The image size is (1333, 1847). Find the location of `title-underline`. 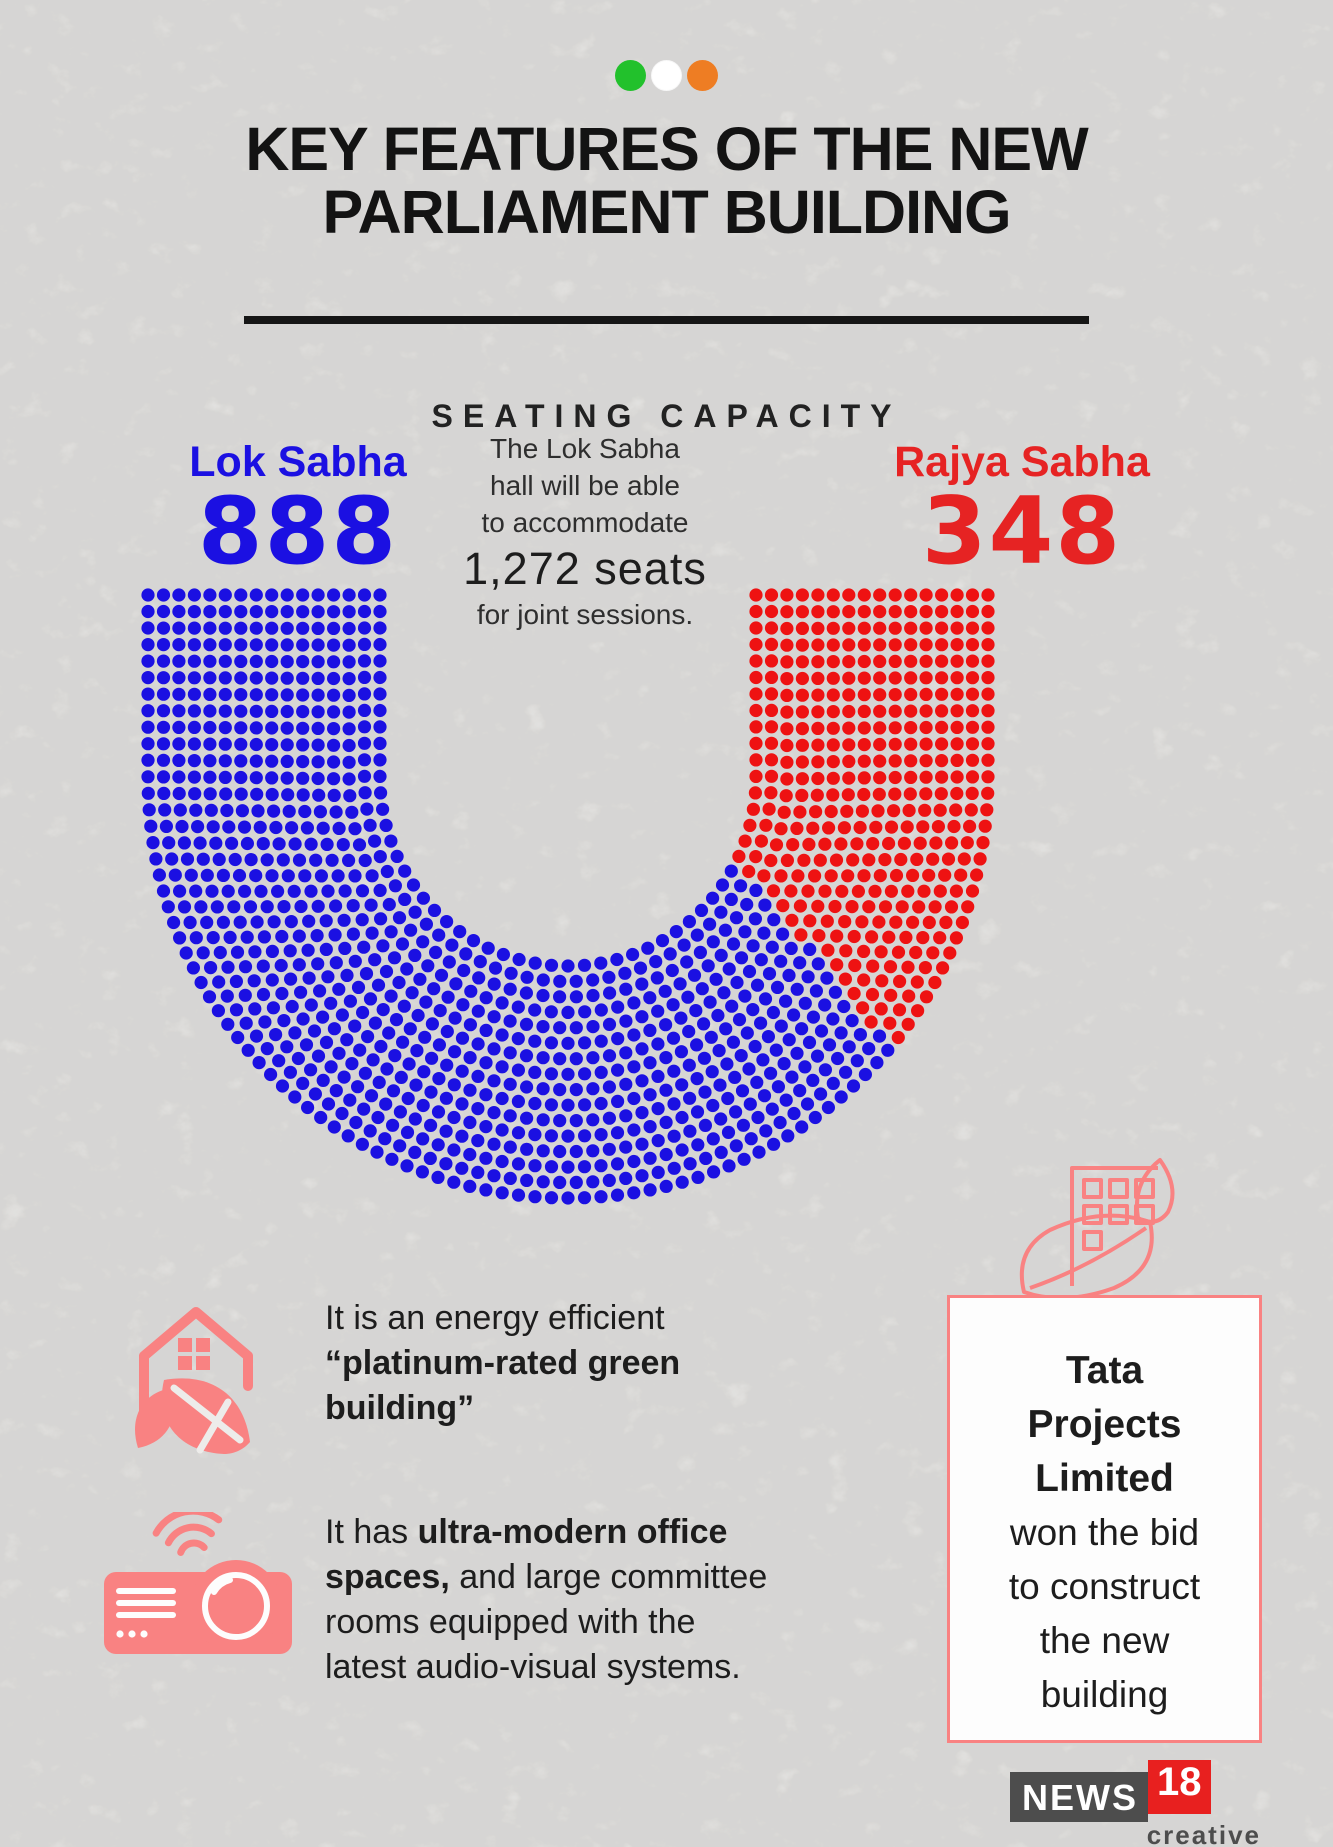

title-underline is located at coordinates (666, 320).